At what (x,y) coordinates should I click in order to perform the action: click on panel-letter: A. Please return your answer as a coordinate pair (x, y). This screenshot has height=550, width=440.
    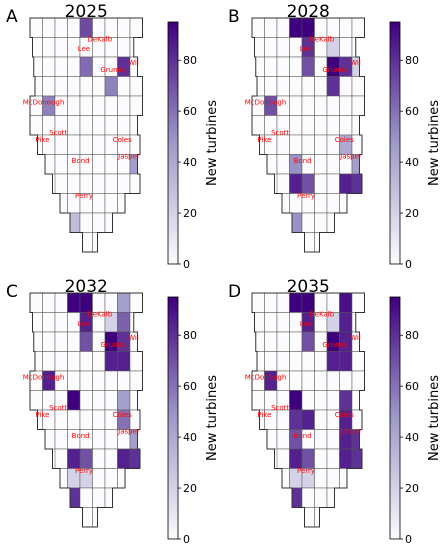
    Looking at the image, I should click on (12, 17).